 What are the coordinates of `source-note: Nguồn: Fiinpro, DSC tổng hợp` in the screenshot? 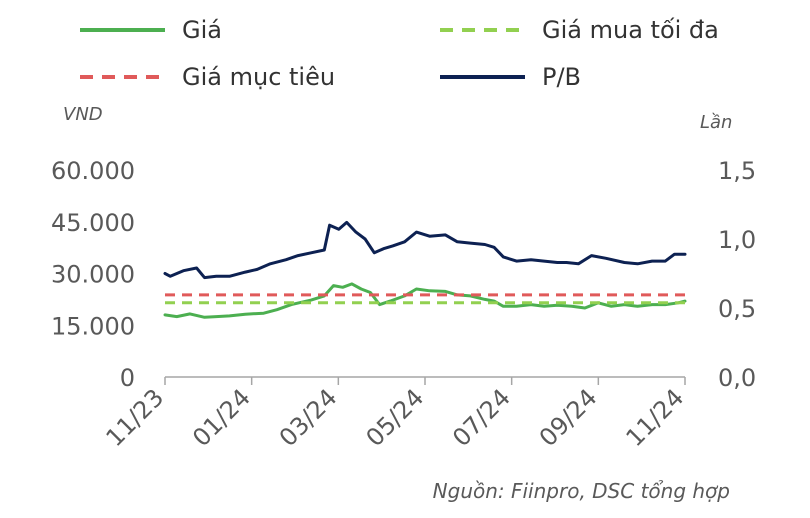 It's located at (581, 491).